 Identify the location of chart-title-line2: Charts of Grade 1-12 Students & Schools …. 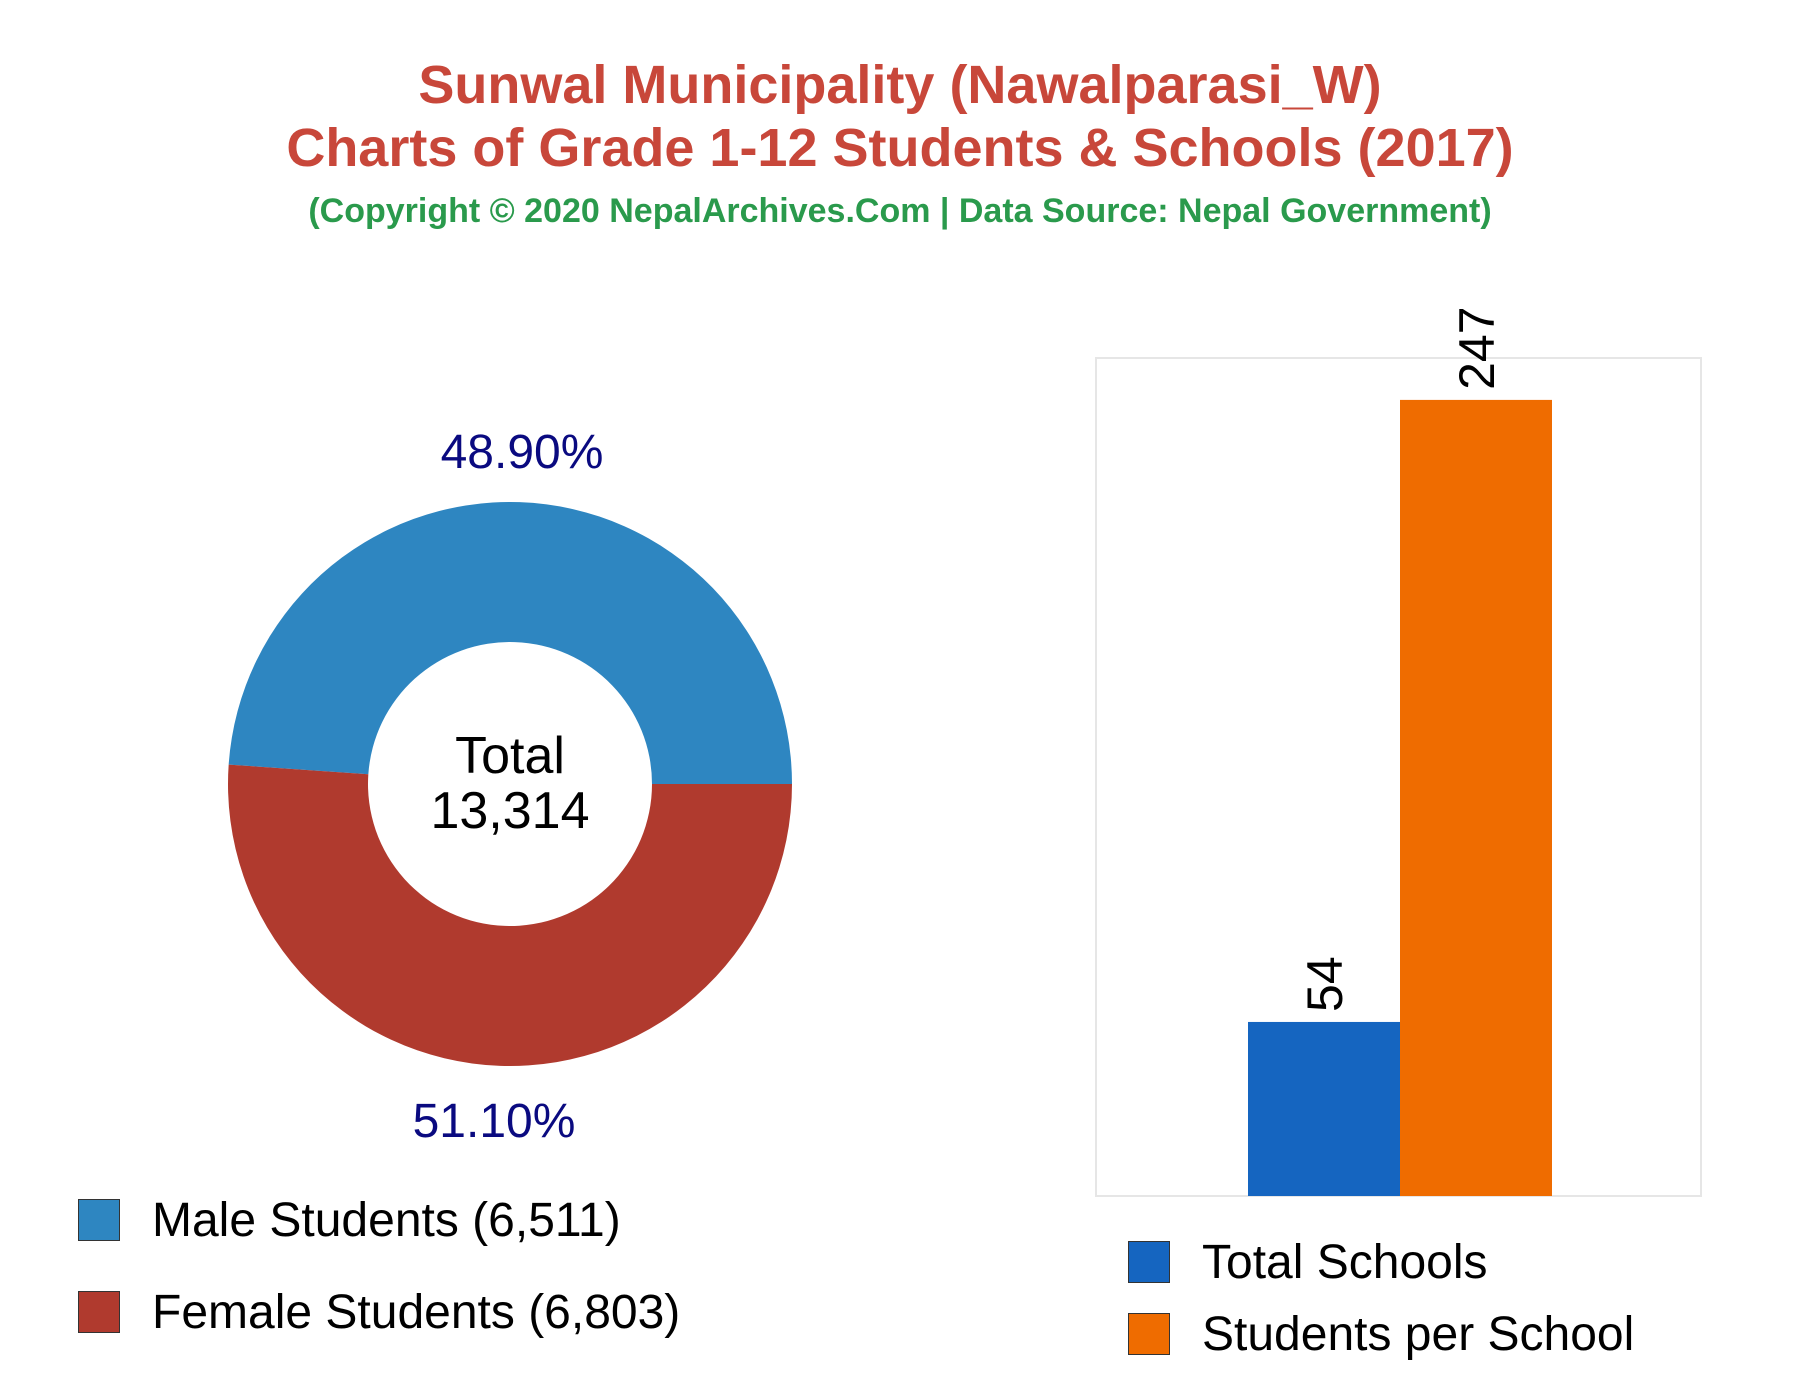
(900, 148).